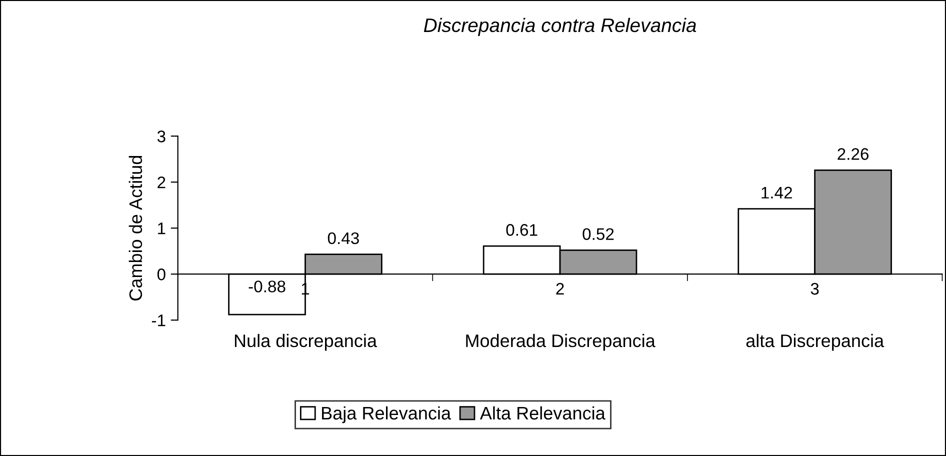  What do you see at coordinates (162, 182) in the screenshot?
I see `y-tick-label: 2` at bounding box center [162, 182].